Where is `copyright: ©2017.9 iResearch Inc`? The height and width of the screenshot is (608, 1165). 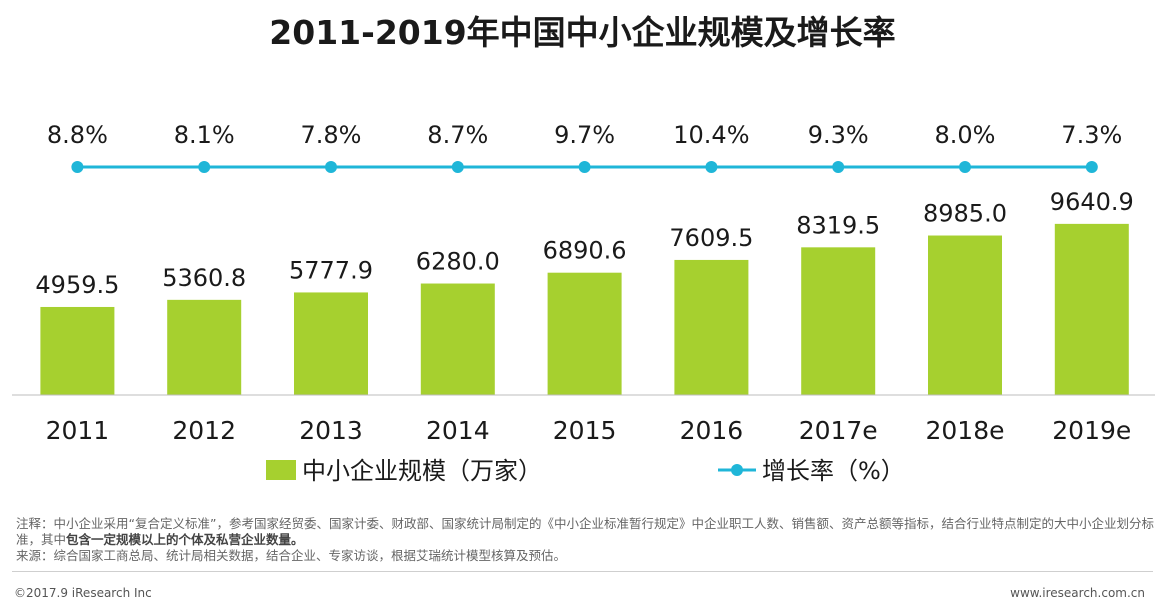
copyright: ©2017.9 iResearch Inc is located at coordinates (83, 593).